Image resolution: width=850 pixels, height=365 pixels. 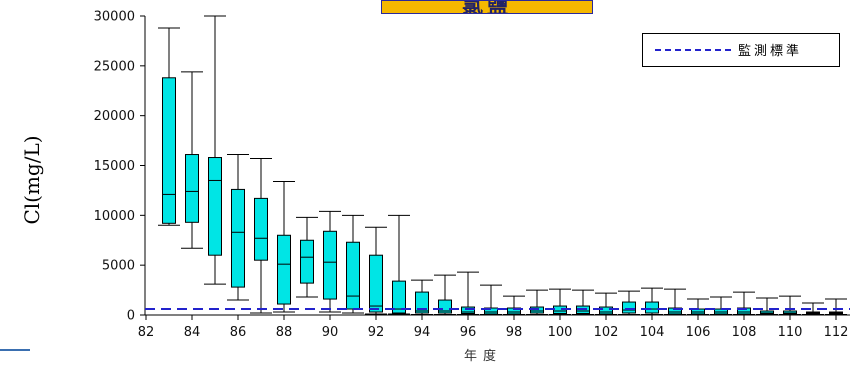 I want to click on x-tick-label: 100, so click(x=560, y=332).